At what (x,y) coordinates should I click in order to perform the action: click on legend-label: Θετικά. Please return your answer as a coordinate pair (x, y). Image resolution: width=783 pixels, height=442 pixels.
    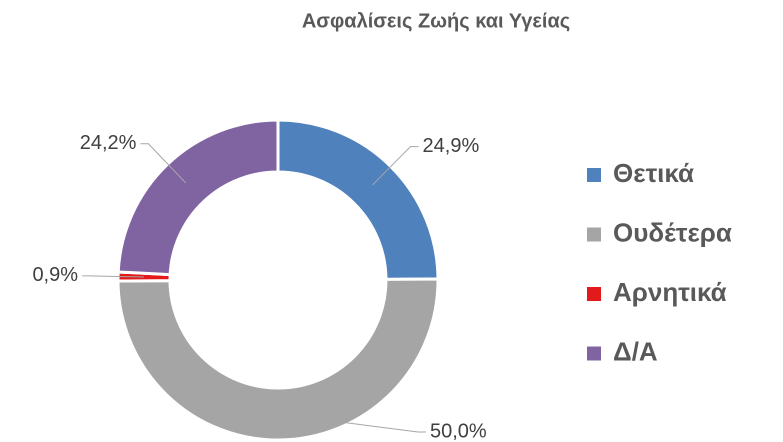
    Looking at the image, I should click on (653, 173).